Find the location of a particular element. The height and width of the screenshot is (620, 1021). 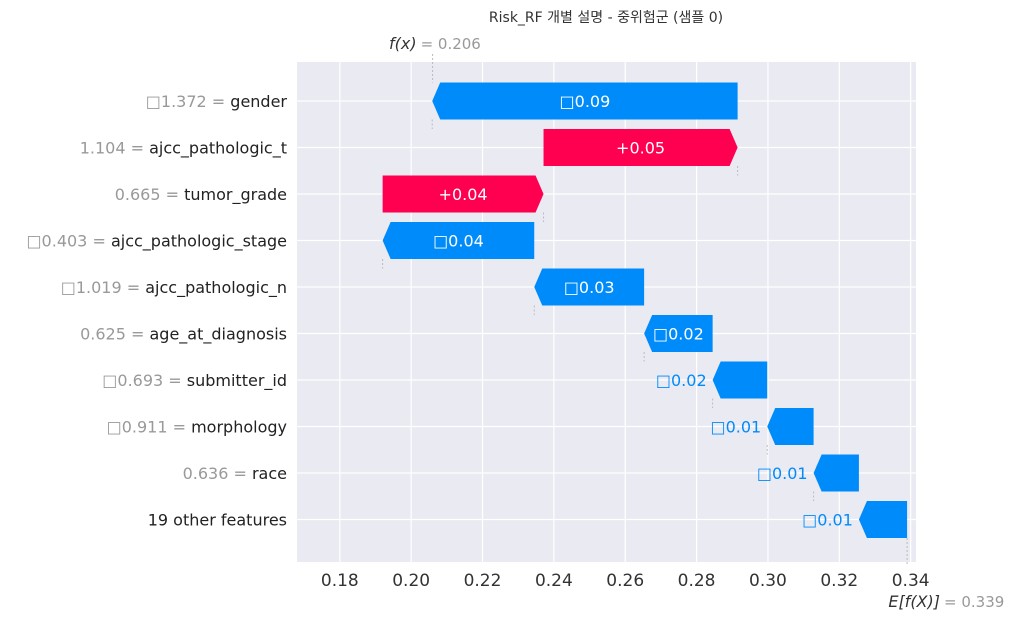

y-tick-label: □1.372 = gender is located at coordinates (217, 101).